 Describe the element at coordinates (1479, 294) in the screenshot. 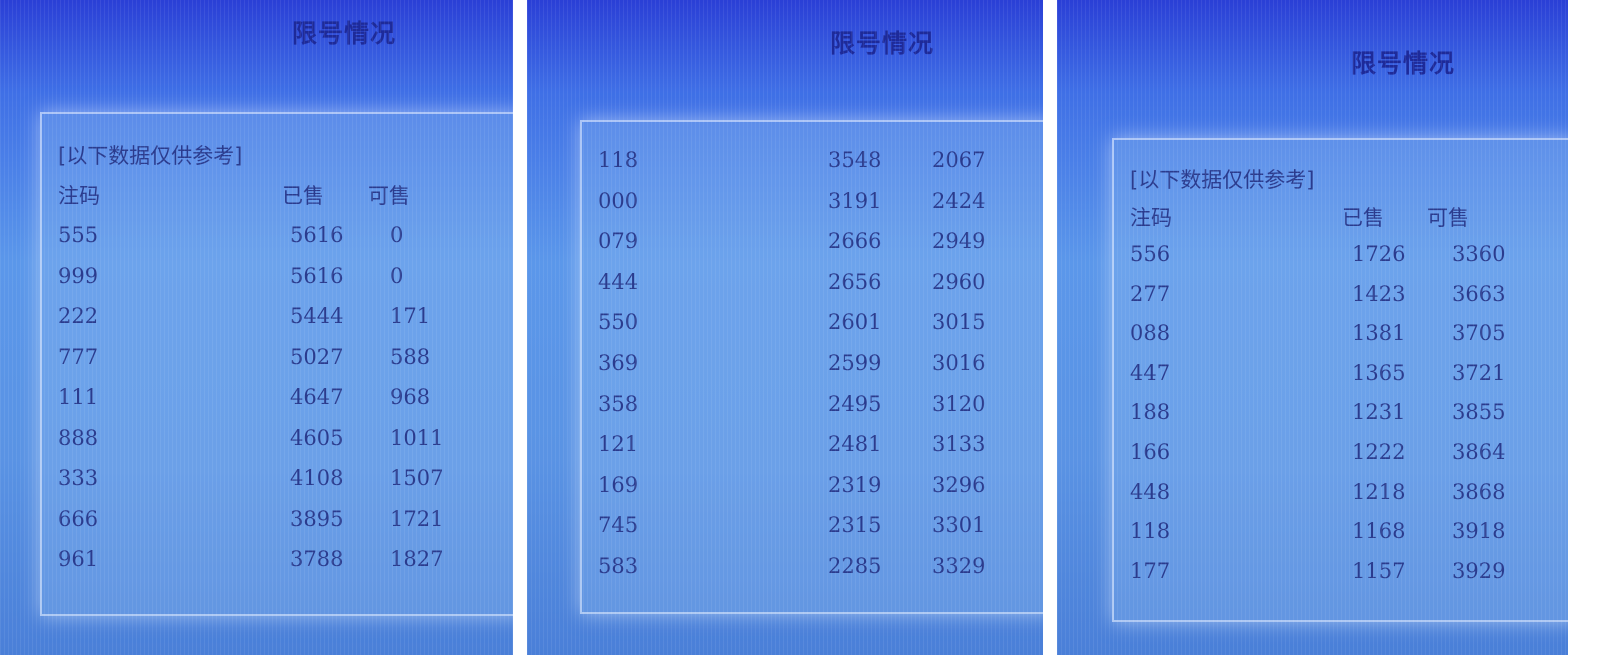

I see `cell-available: 3663` at that location.